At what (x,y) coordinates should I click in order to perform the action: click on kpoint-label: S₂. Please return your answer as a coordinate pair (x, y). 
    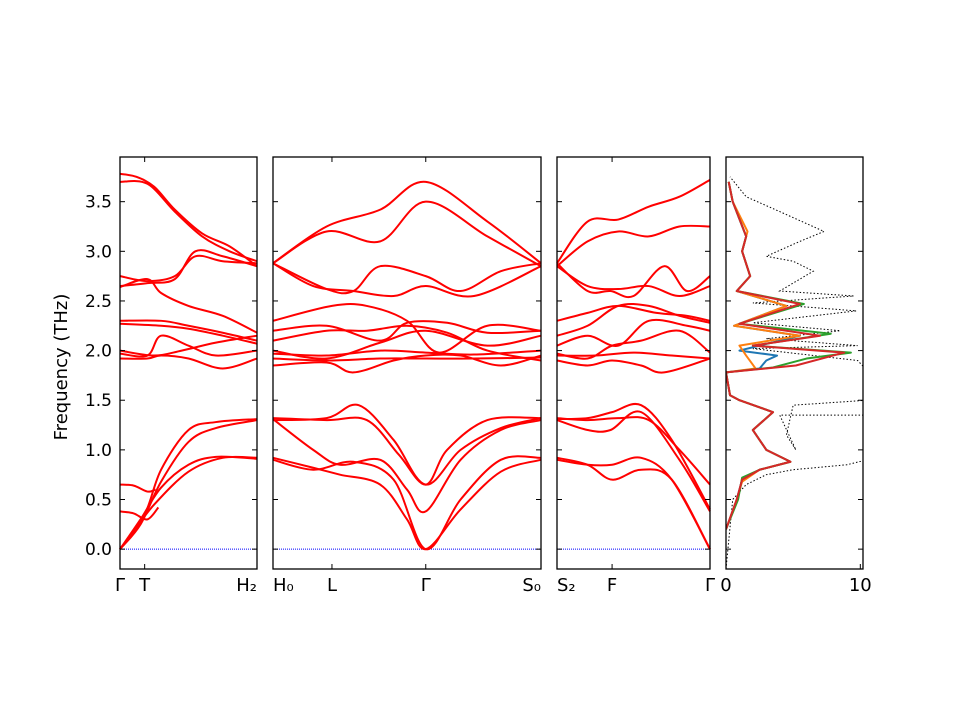
    Looking at the image, I should click on (566, 585).